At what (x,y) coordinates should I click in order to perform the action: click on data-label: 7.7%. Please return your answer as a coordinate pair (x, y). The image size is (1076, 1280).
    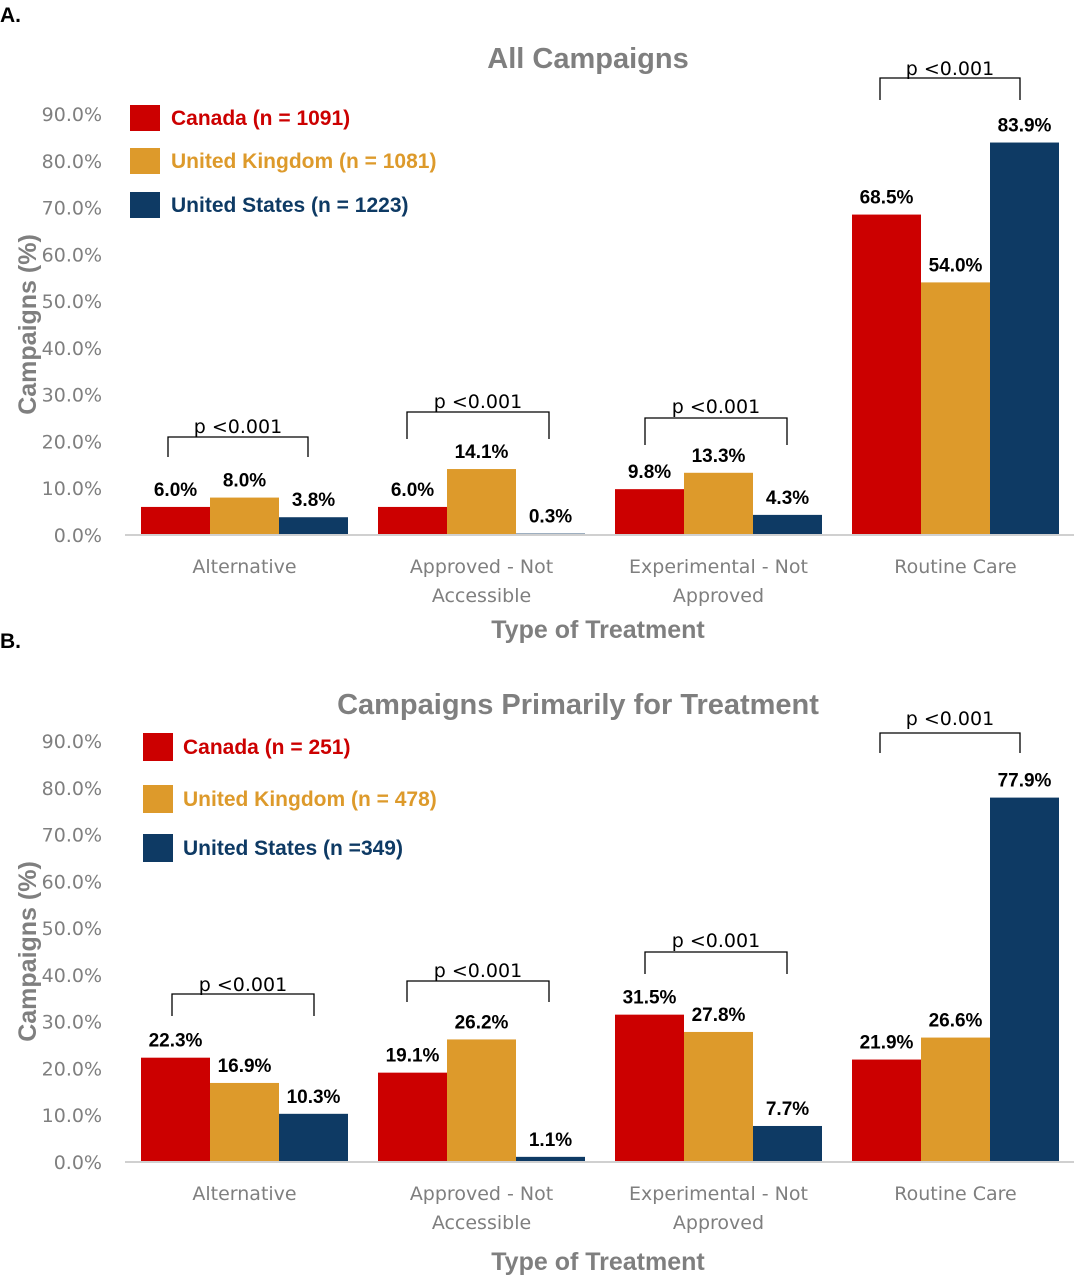
    Looking at the image, I should click on (787, 1109).